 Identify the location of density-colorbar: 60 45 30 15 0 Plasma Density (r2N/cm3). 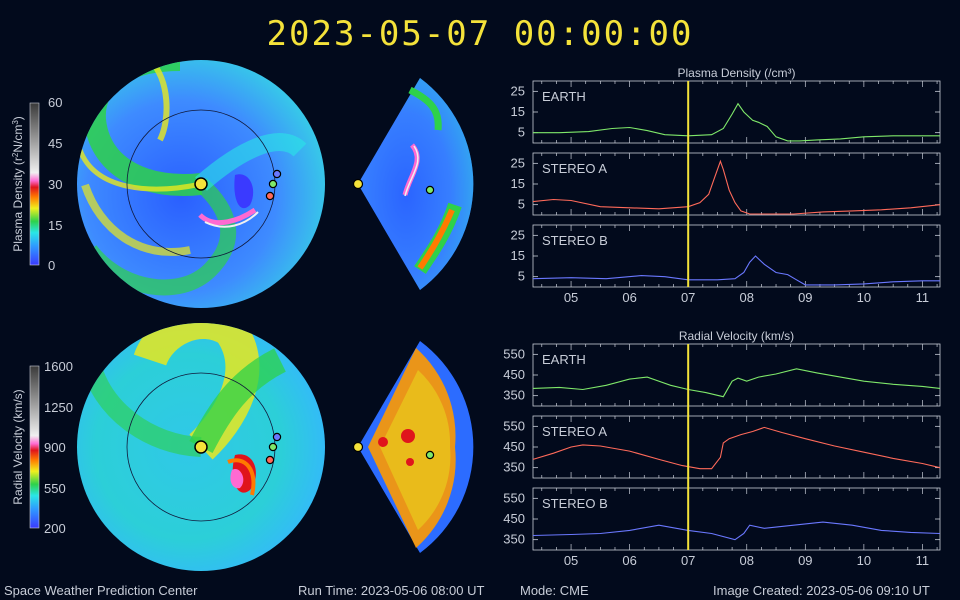
(36, 184).